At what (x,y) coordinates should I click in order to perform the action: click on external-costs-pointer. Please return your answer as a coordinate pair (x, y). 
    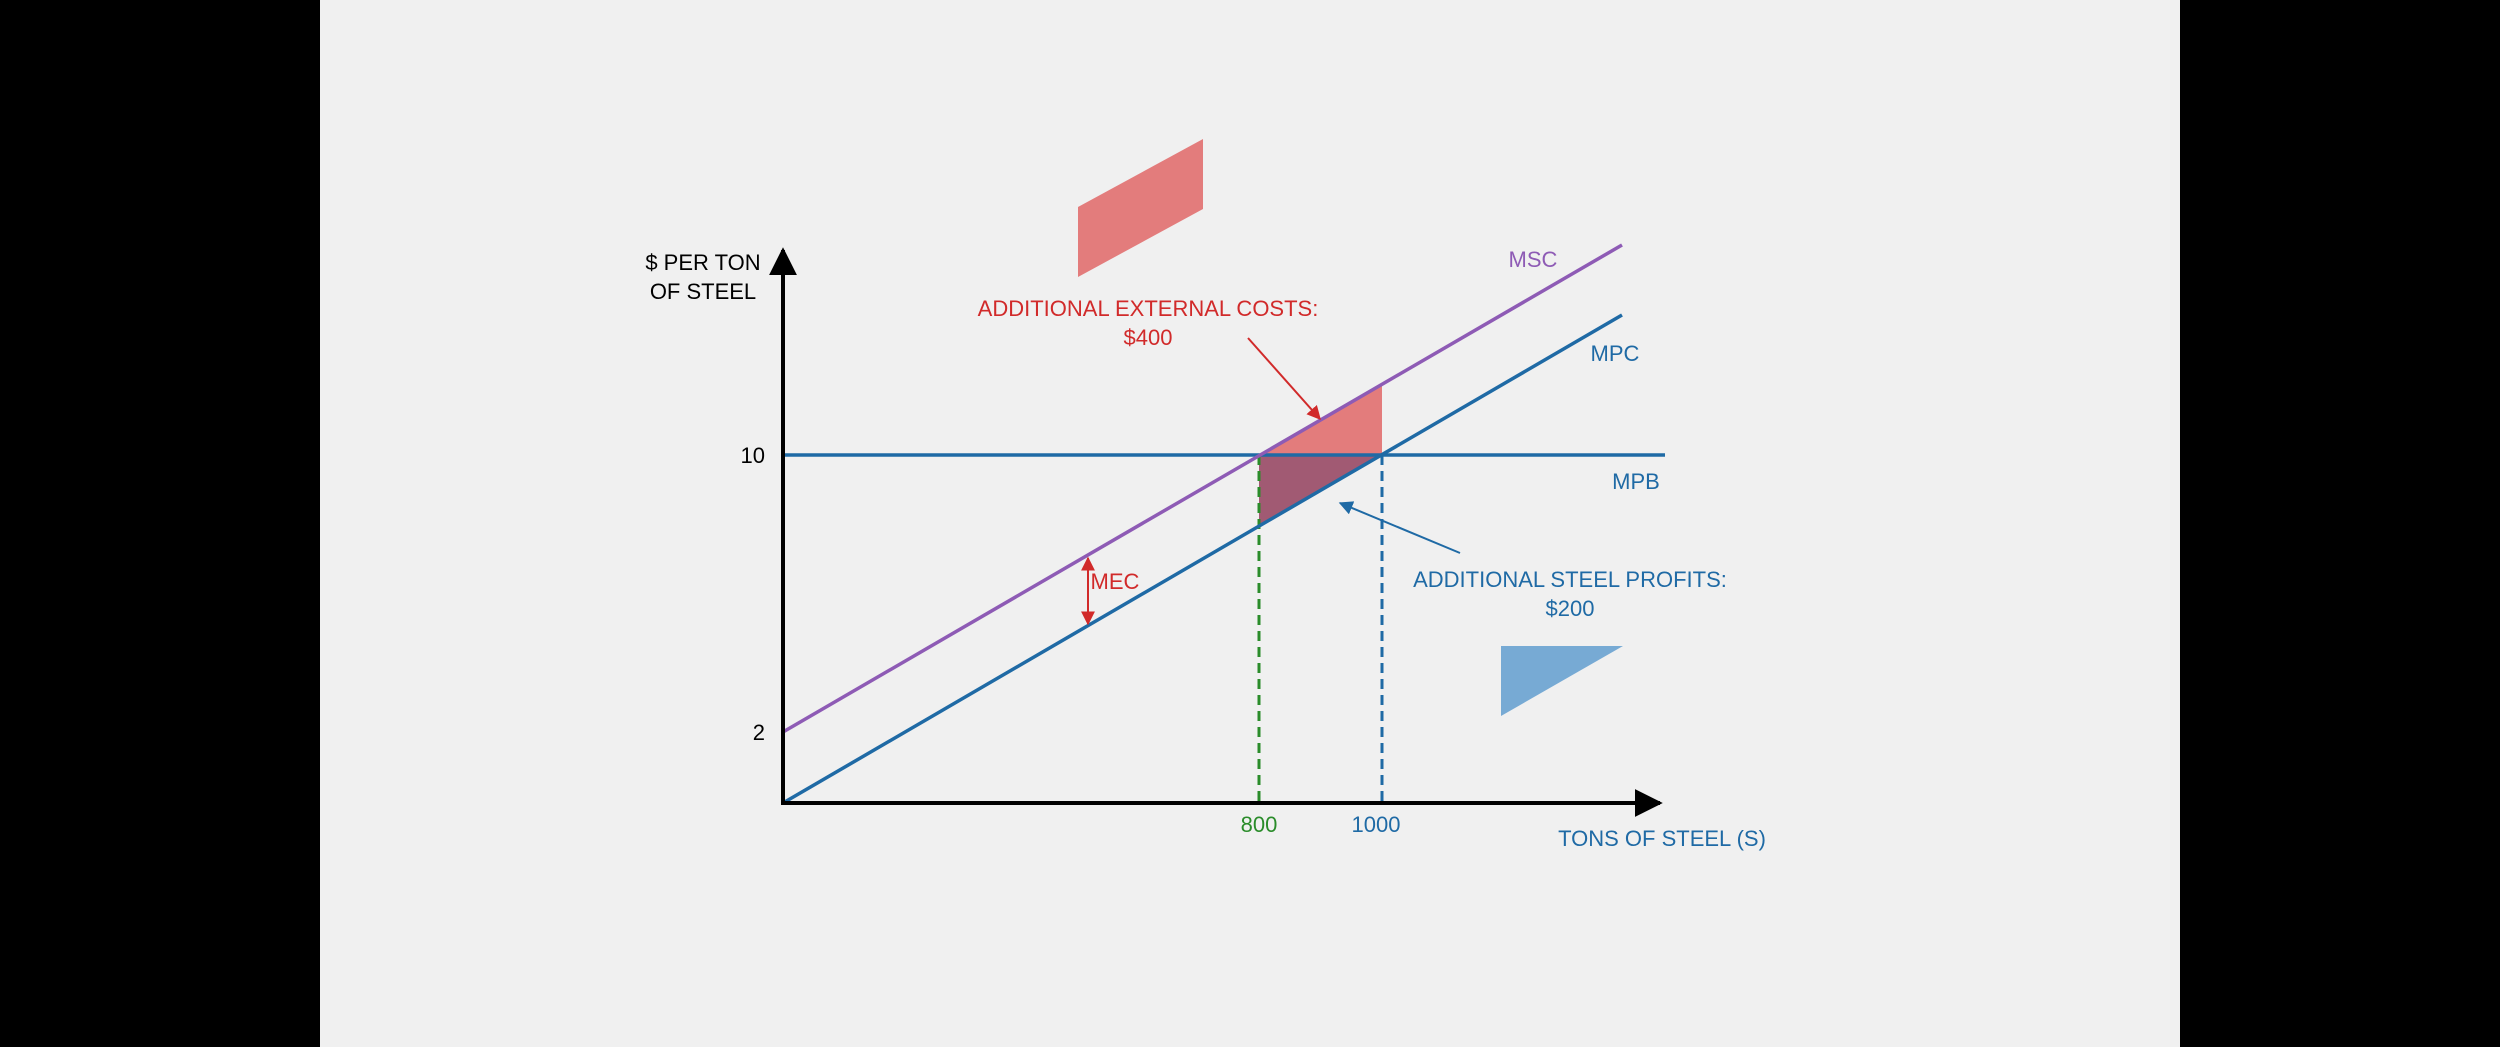
    Looking at the image, I should click on (1284, 379).